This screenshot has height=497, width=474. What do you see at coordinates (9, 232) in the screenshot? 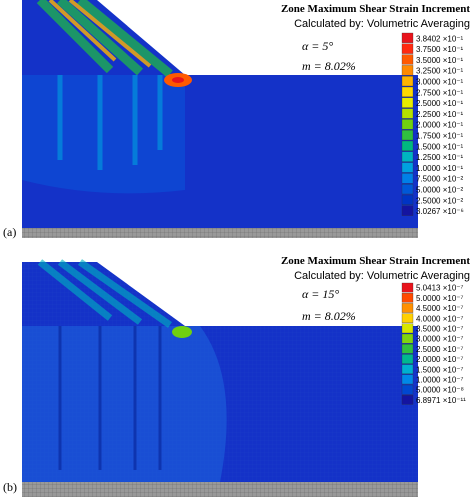
I see `panel-label: (a)` at bounding box center [9, 232].